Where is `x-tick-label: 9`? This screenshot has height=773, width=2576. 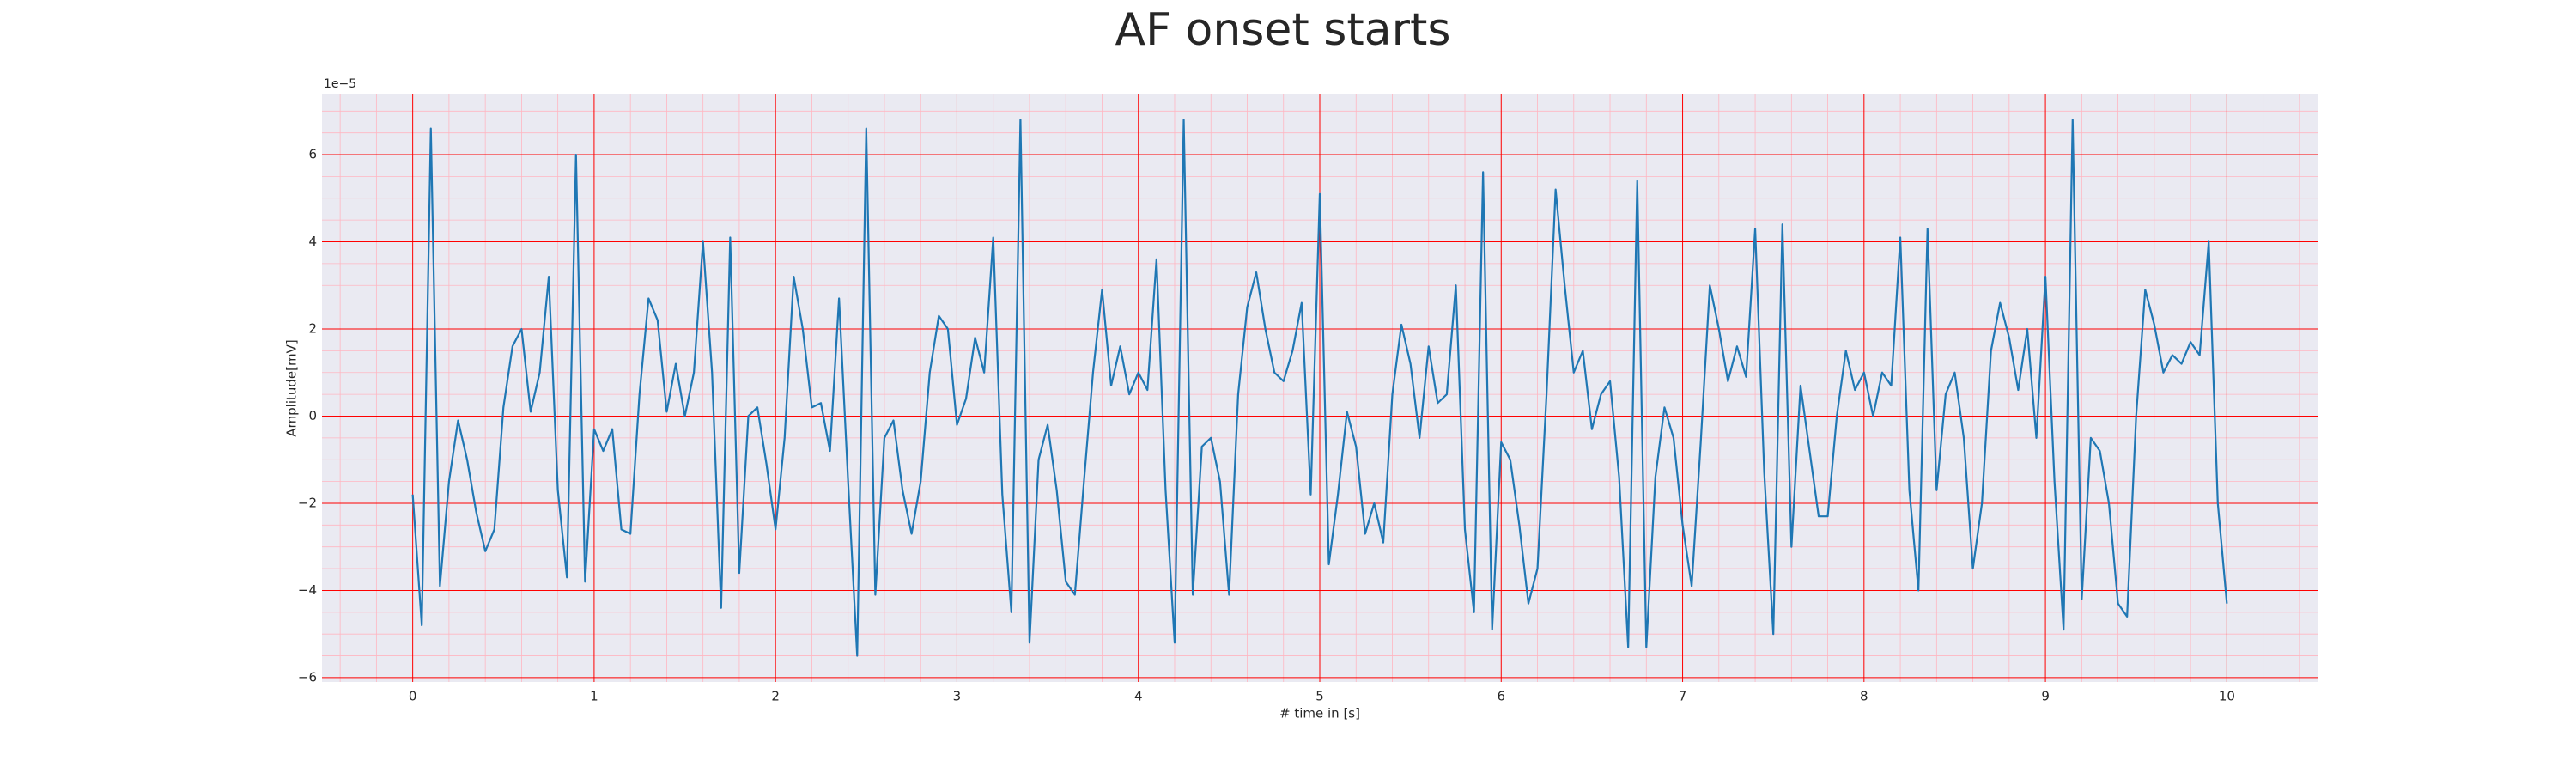
x-tick-label: 9 is located at coordinates (2046, 696).